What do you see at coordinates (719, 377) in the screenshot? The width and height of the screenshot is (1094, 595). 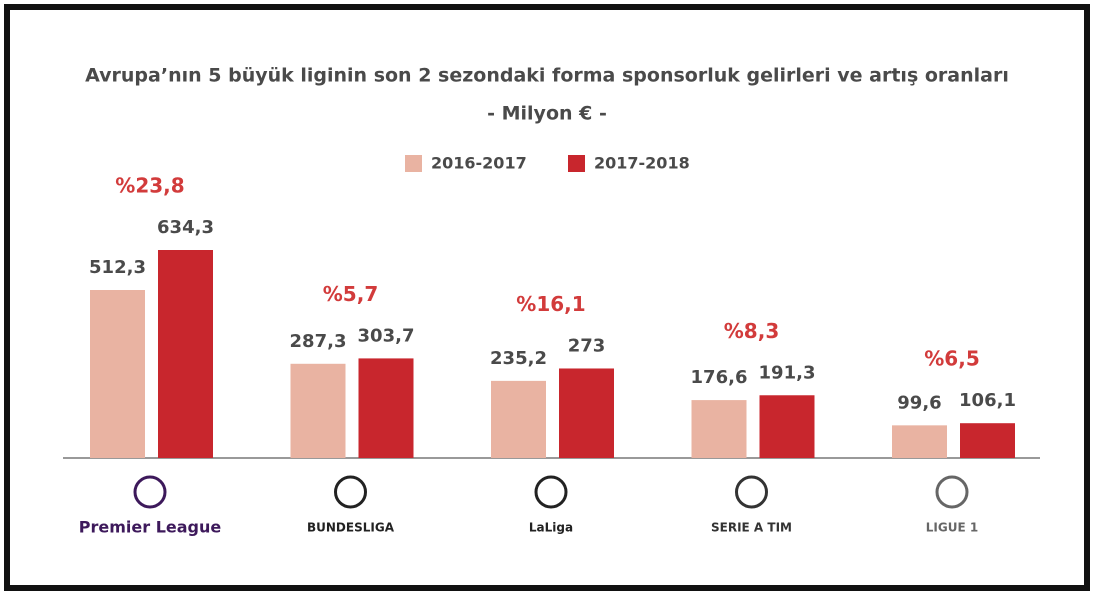 I see `value-label: 176,6` at bounding box center [719, 377].